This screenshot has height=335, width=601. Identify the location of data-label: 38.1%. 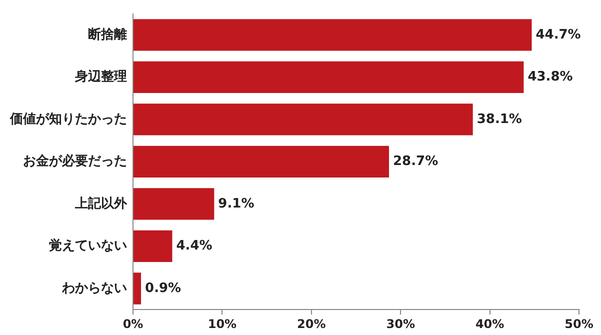
(499, 119).